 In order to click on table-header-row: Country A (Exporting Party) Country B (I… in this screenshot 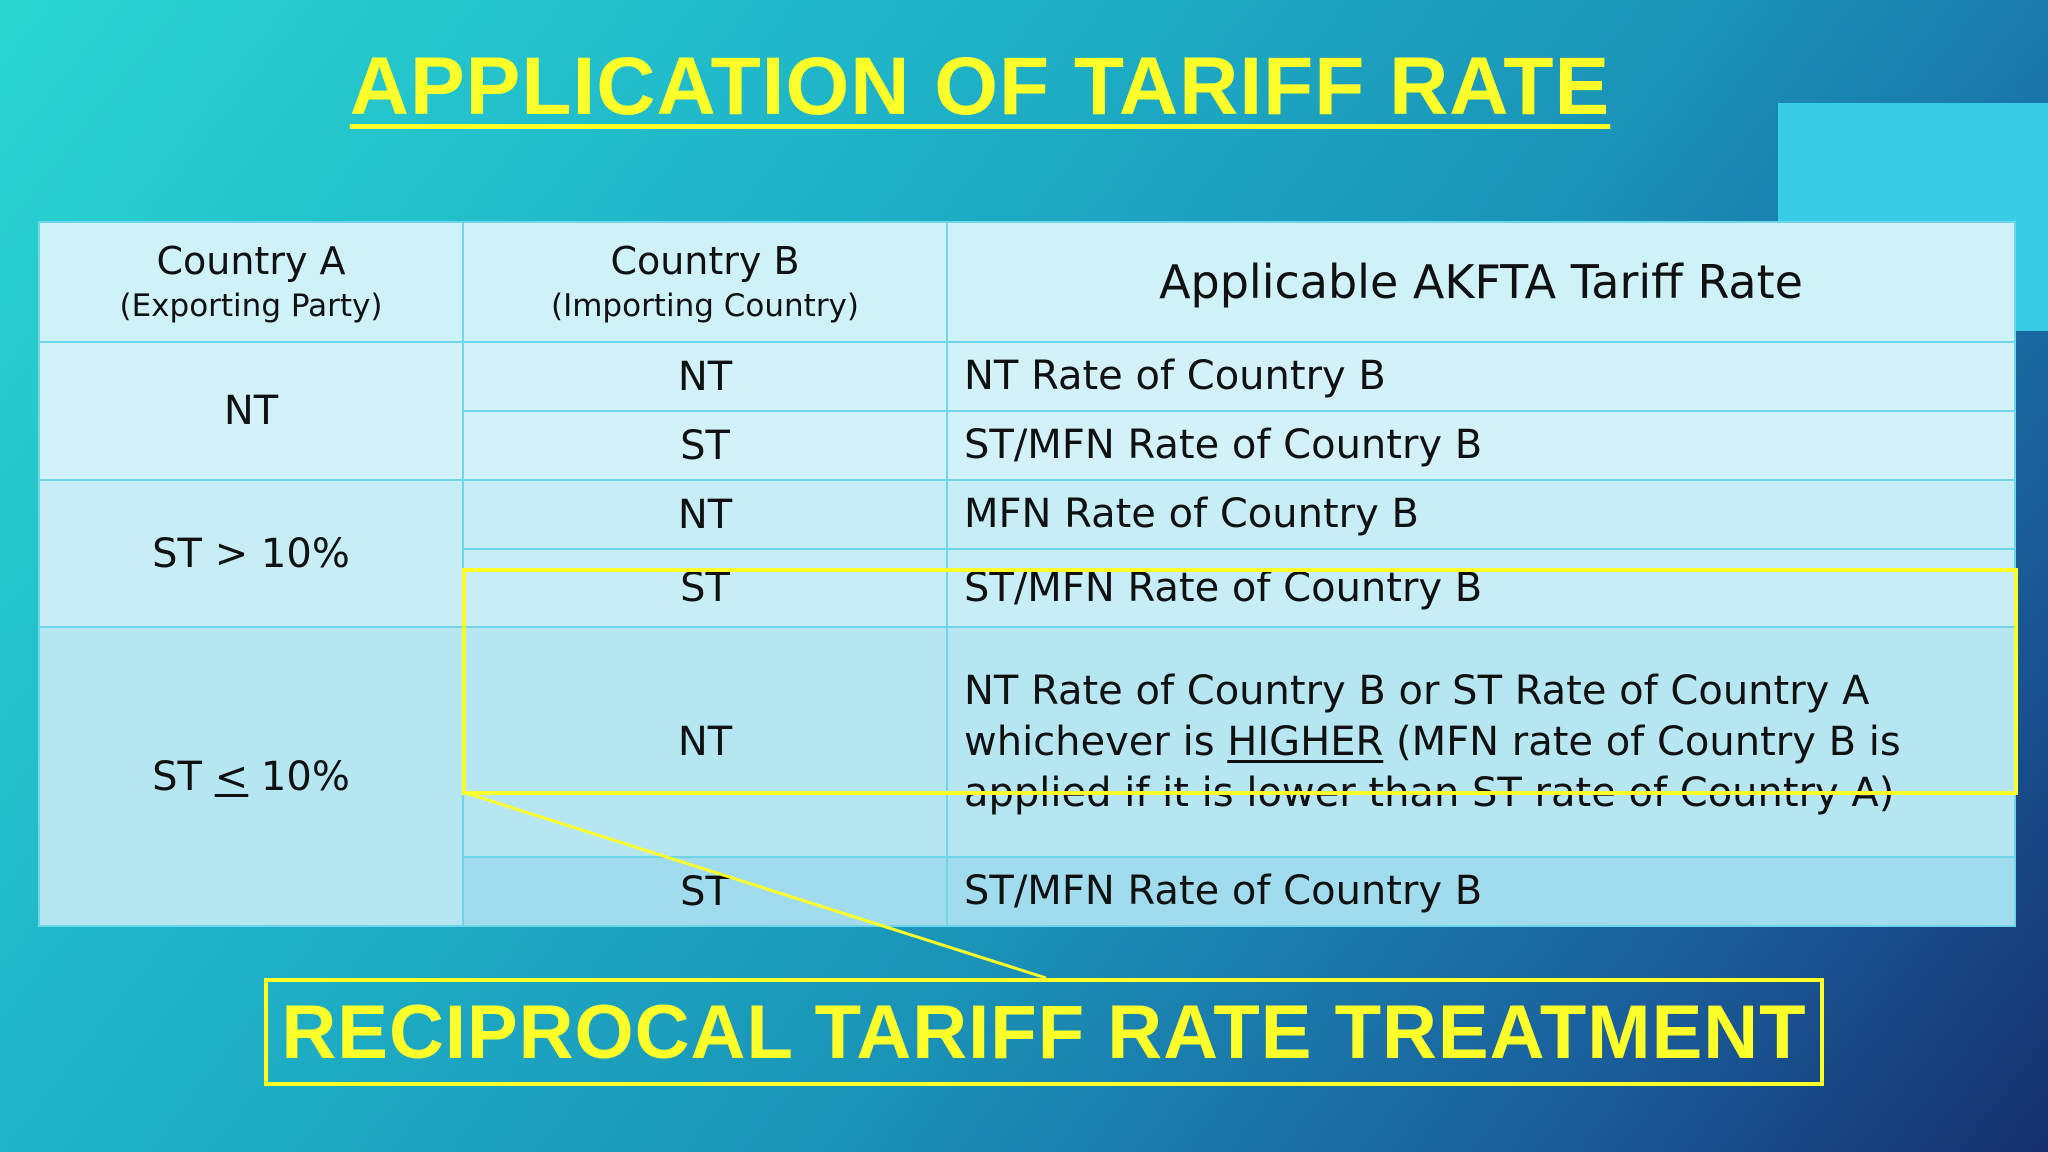, I will do `click(1027, 282)`.